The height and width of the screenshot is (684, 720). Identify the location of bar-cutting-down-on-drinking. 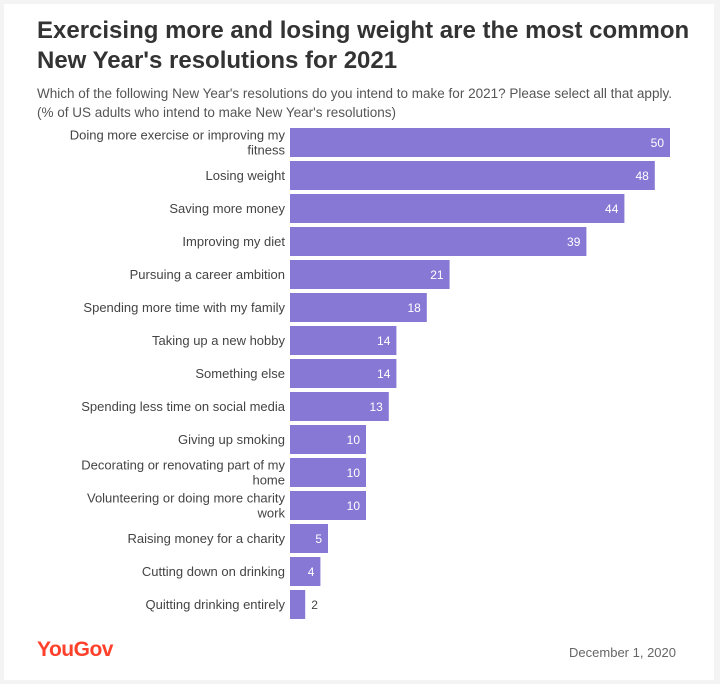
(305, 571).